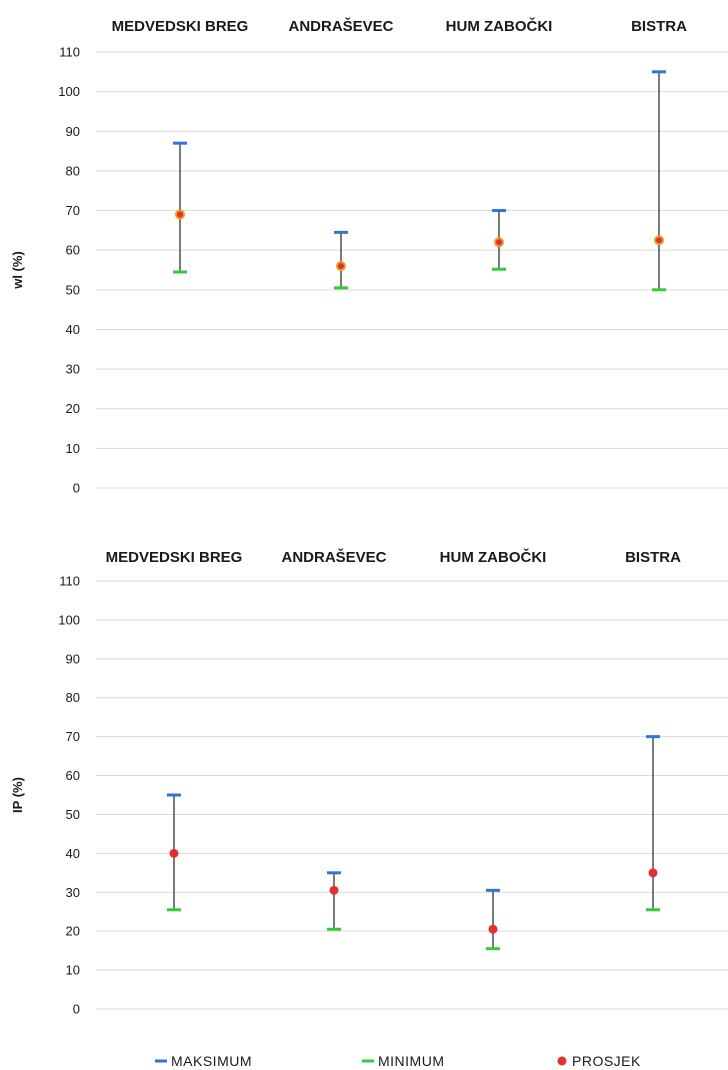 This screenshot has width=728, height=1070. I want to click on chart-legend: MAKSIMUM MINIMUM PROSJEK, so click(398, 1061).